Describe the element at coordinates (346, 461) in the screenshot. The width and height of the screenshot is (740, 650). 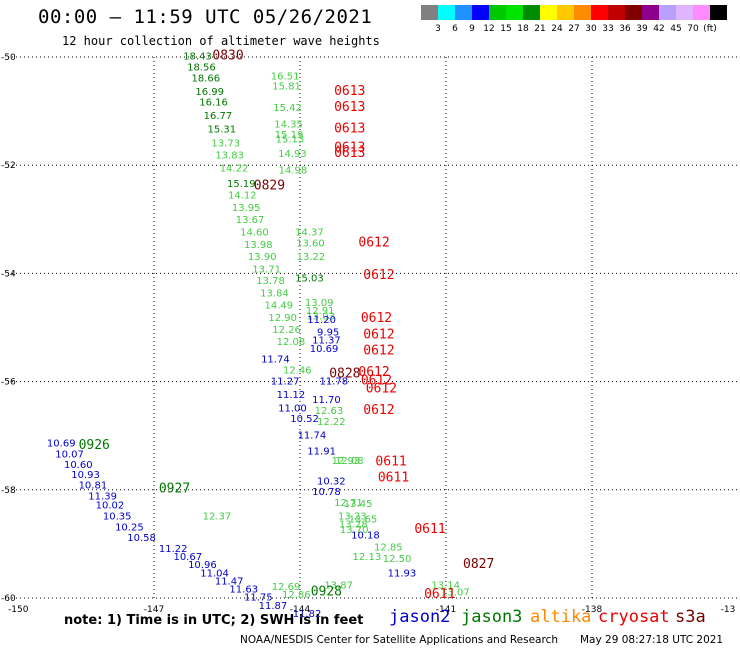
I see `wave-height-label: 12.93` at that location.